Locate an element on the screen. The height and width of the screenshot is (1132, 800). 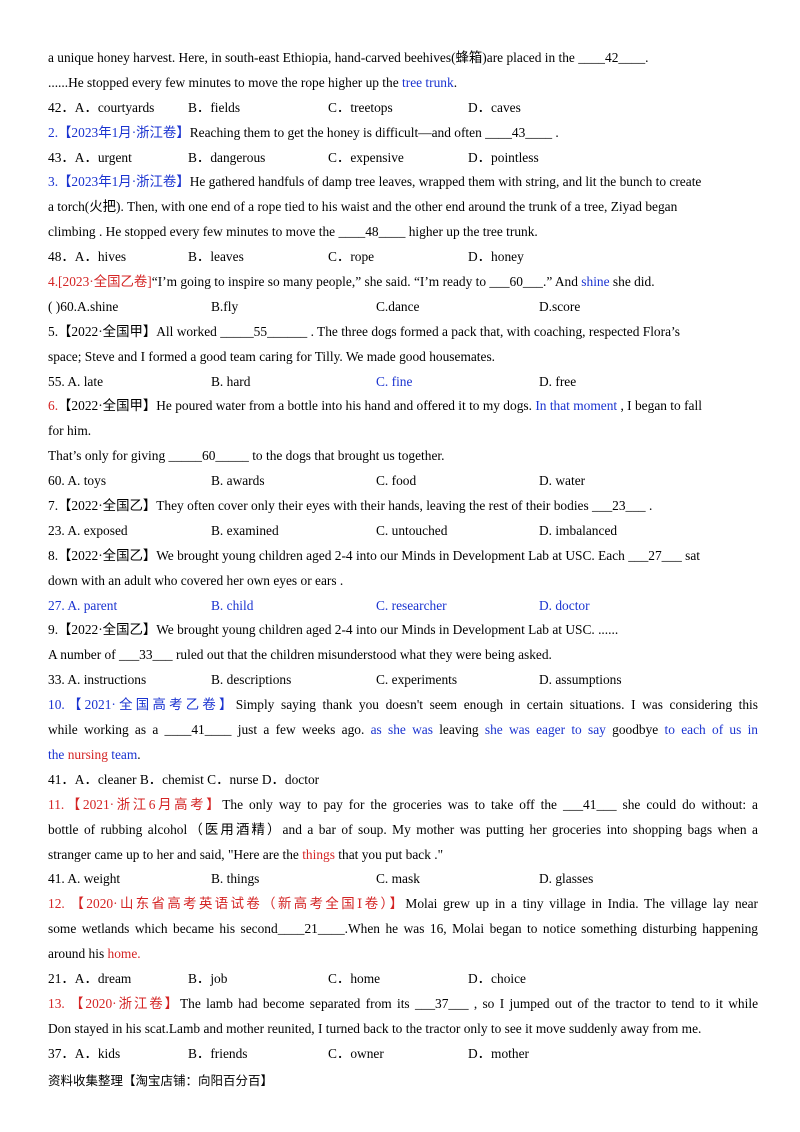
text-segment: shine is located at coordinates (595, 282).